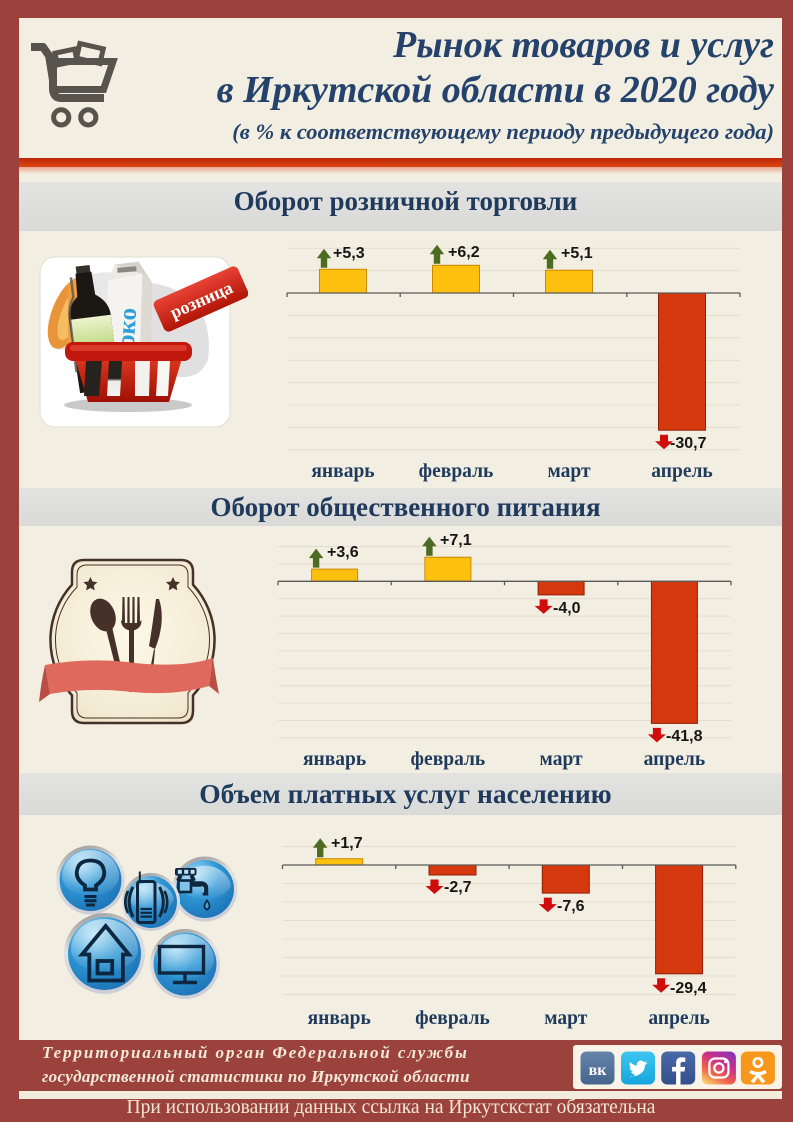 This screenshot has width=793, height=1122. What do you see at coordinates (349, 253) in the screenshot?
I see `svg-text: +5,3` at bounding box center [349, 253].